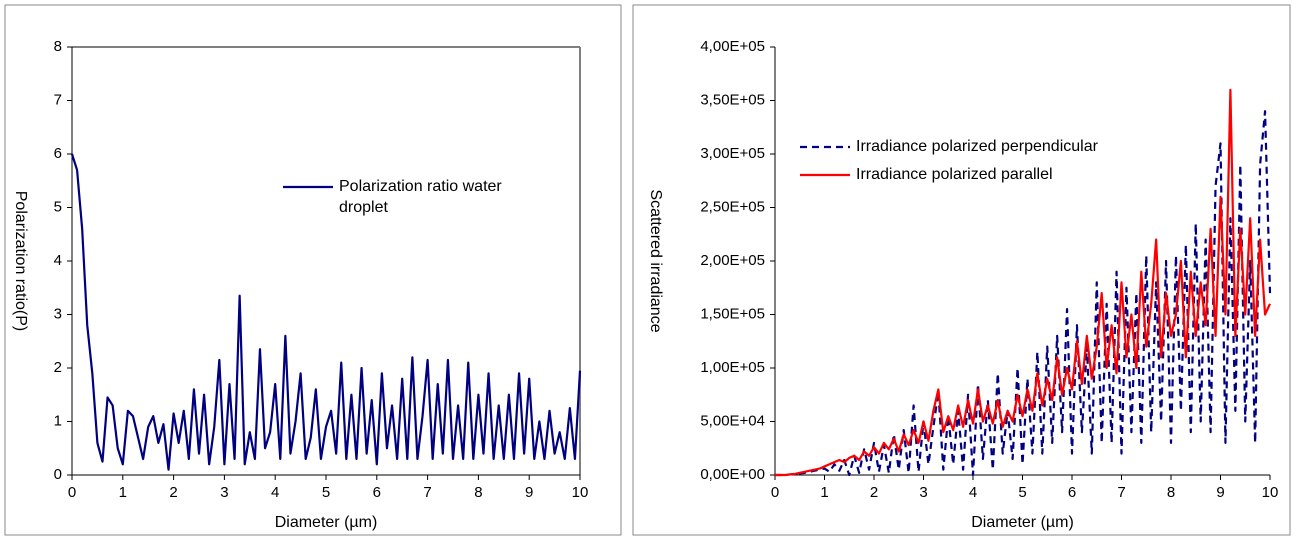 The height and width of the screenshot is (541, 1296). What do you see at coordinates (732, 474) in the screenshot?
I see `y-tick-label: 0,00E+00` at bounding box center [732, 474].